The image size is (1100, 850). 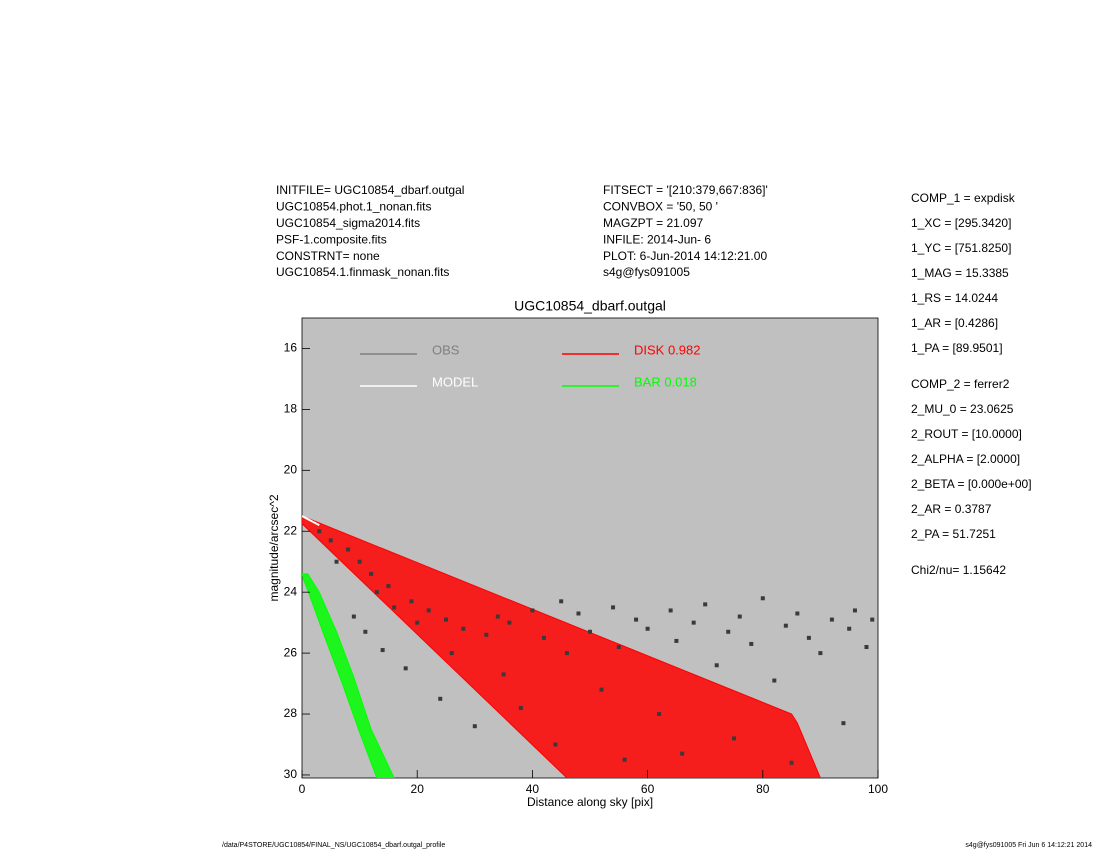 What do you see at coordinates (667, 349) in the screenshot?
I see `legend-label: DISK 0.982` at bounding box center [667, 349].